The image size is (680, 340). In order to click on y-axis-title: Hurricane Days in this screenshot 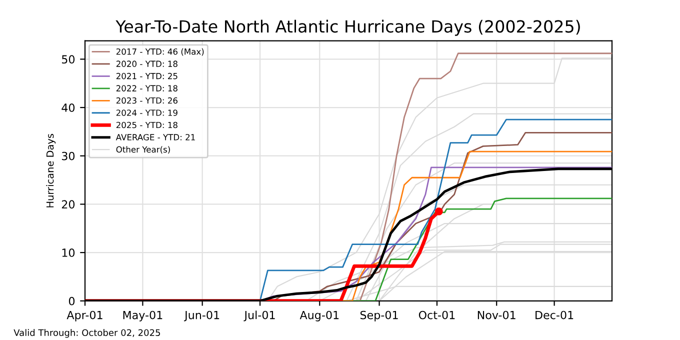, I will do `click(51, 171)`.